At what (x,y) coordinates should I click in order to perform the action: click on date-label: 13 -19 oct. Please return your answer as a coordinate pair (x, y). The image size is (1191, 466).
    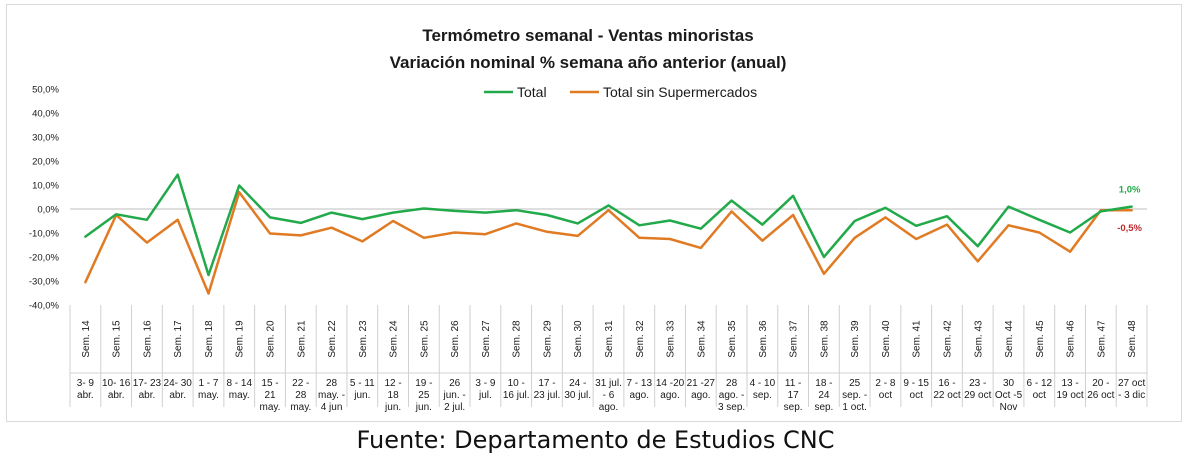
    Looking at the image, I should click on (1069, 389).